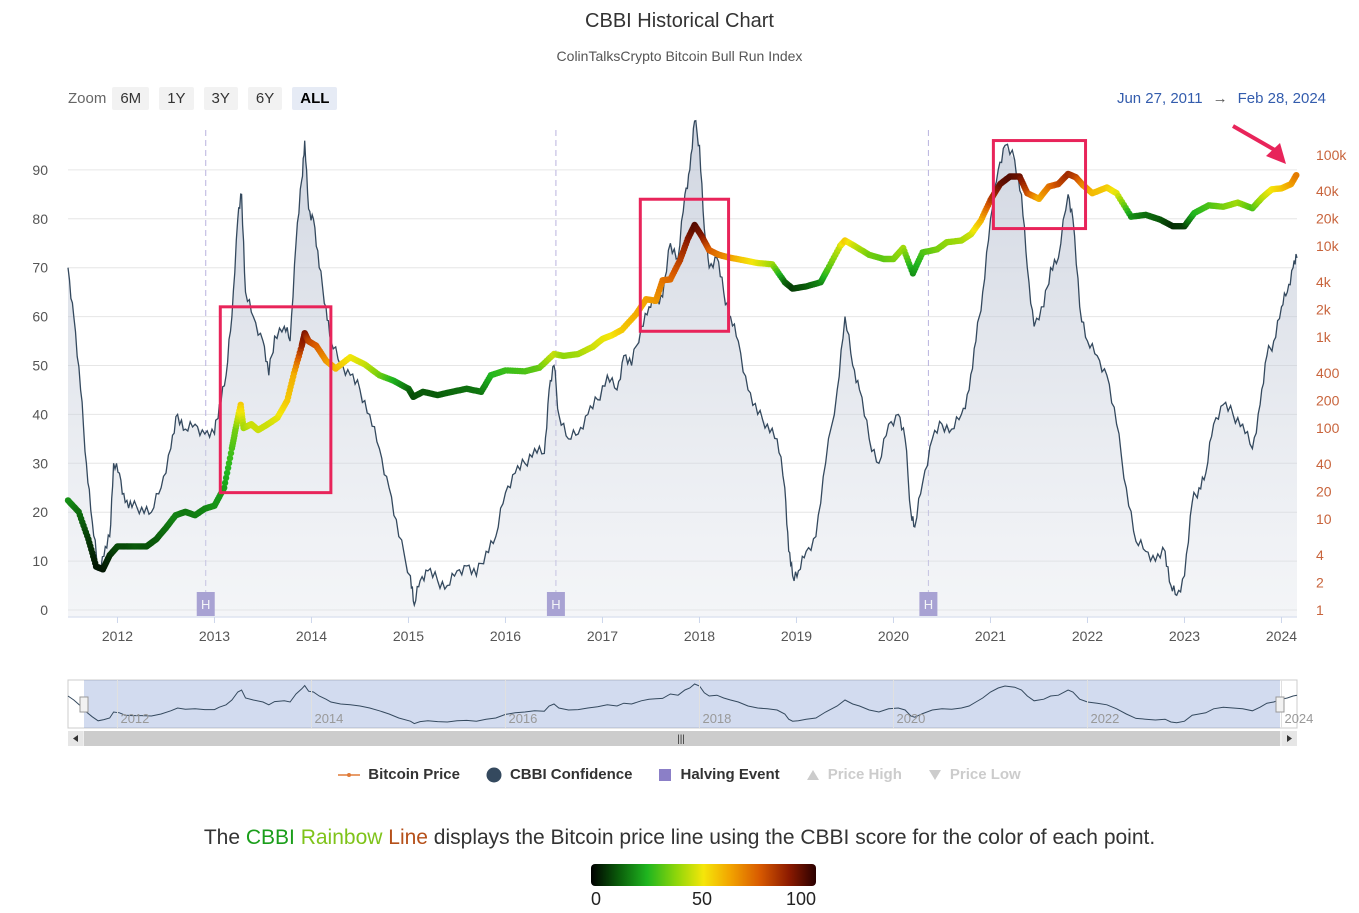 The image size is (1359, 913). Describe the element at coordinates (910, 718) in the screenshot. I see `navigator-tick-label: 2020` at that location.